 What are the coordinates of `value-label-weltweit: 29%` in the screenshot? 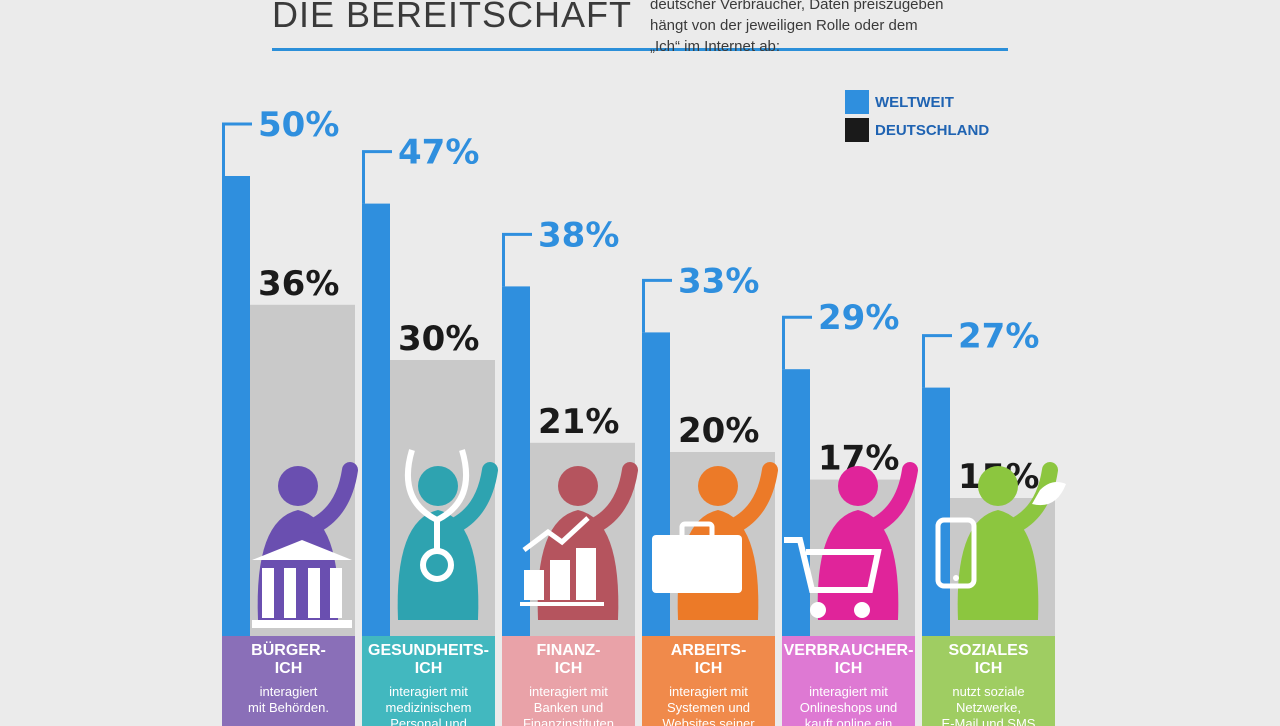 It's located at (858, 318).